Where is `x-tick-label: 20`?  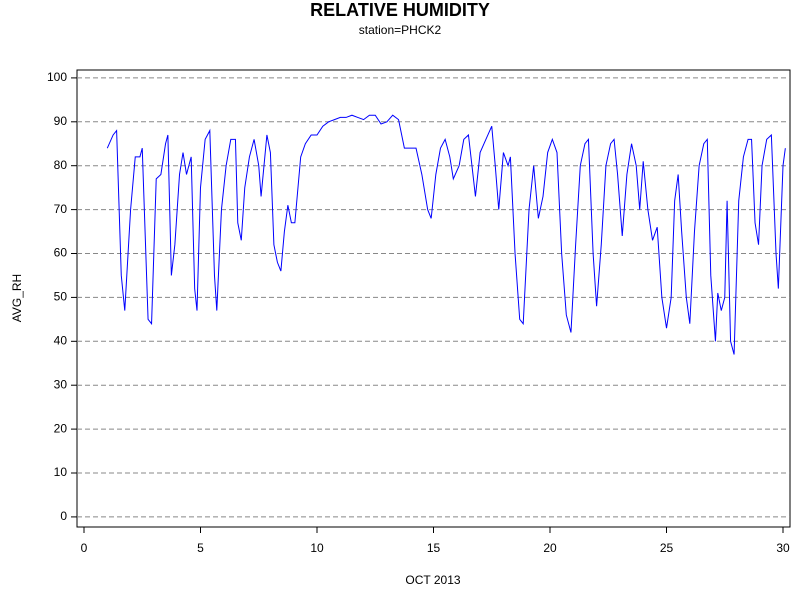
x-tick-label: 20 is located at coordinates (550, 548).